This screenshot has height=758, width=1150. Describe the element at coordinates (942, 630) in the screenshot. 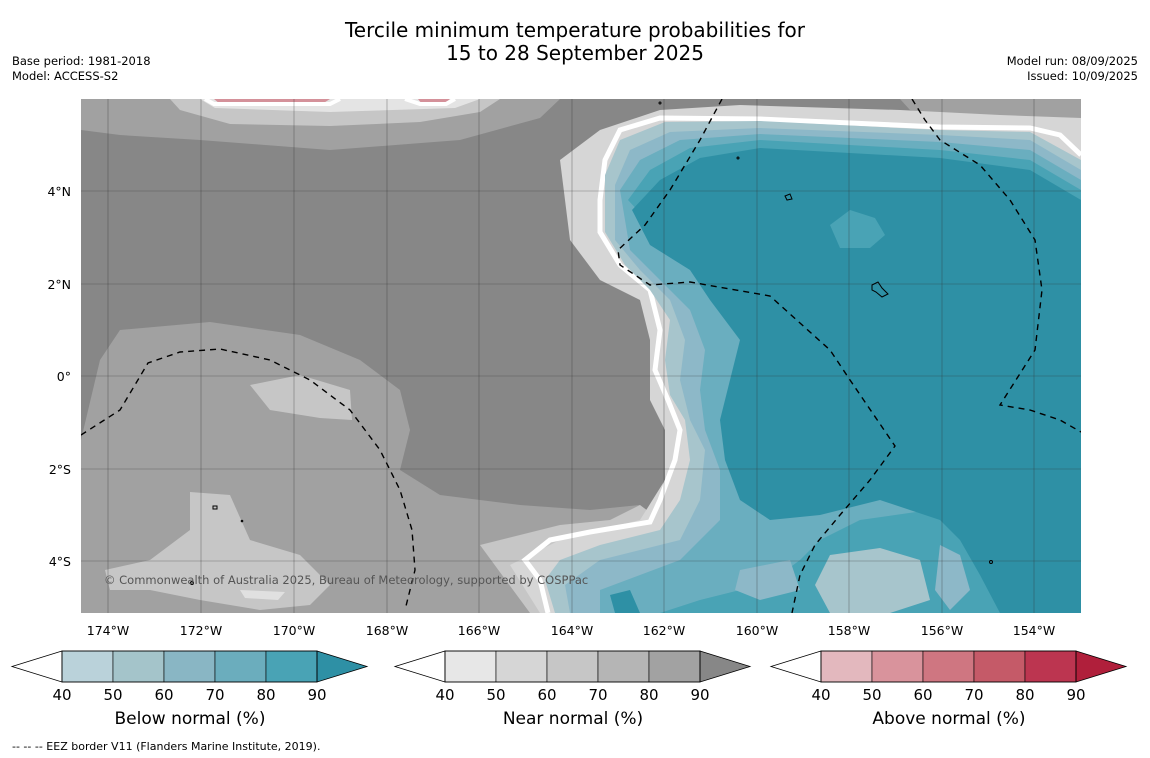

I see `lon-label: 156°W` at that location.